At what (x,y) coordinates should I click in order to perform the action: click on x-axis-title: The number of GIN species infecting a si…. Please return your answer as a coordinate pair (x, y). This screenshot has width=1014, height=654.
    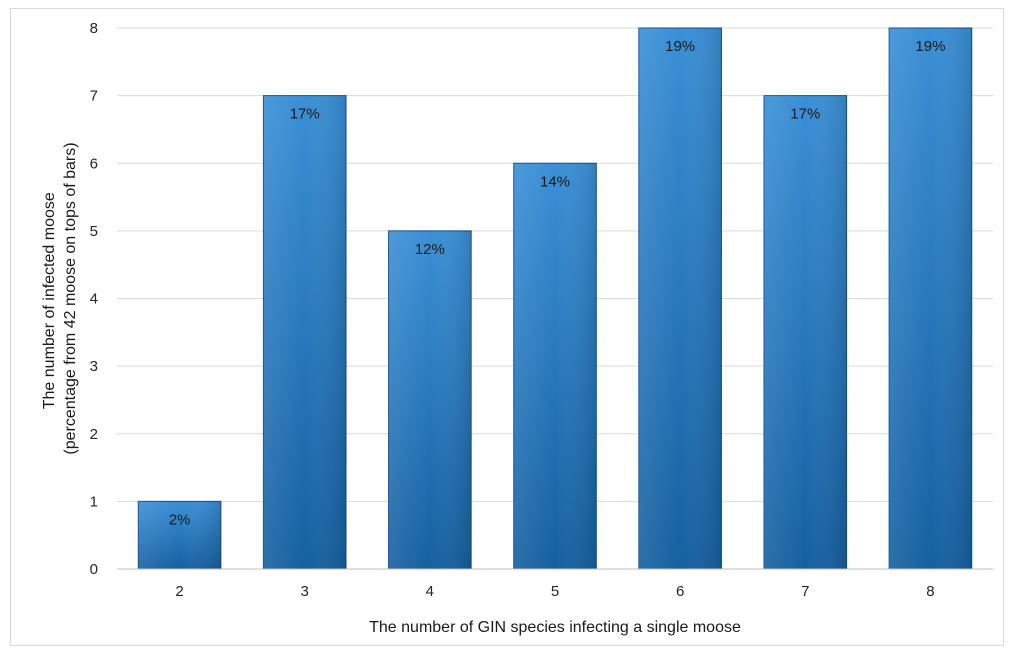
    Looking at the image, I should click on (555, 627).